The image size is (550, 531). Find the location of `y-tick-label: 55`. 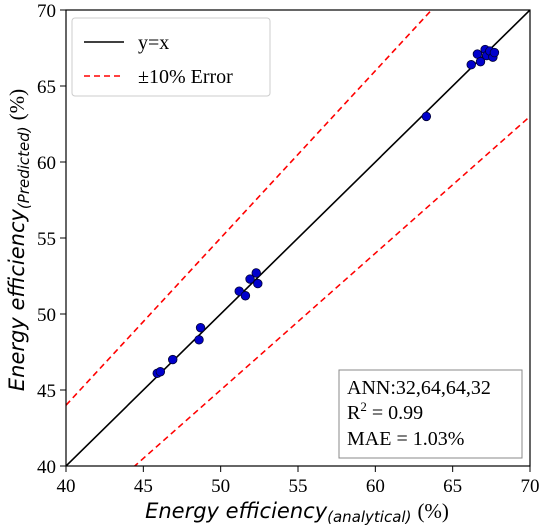

y-tick-label: 55 is located at coordinates (46, 239).